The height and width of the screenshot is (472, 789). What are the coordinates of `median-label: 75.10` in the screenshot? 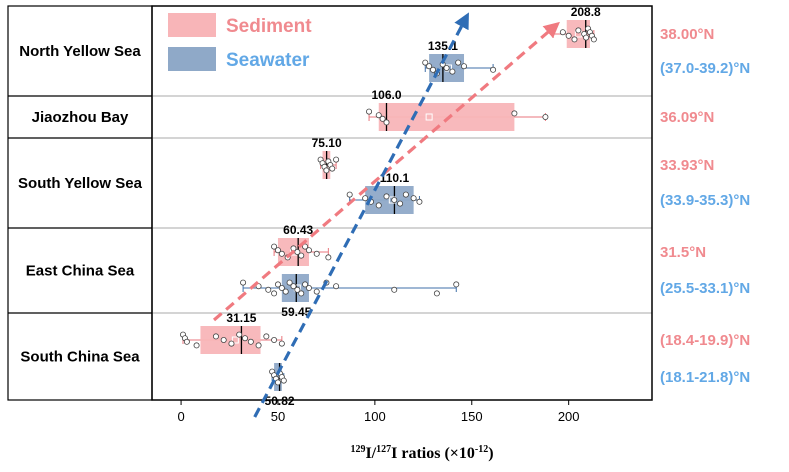 It's located at (327, 143).